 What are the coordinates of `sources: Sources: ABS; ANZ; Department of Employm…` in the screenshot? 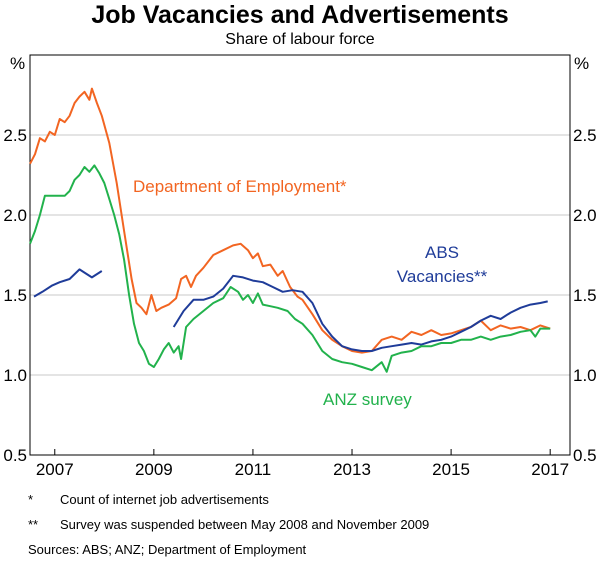 It's located at (167, 549).